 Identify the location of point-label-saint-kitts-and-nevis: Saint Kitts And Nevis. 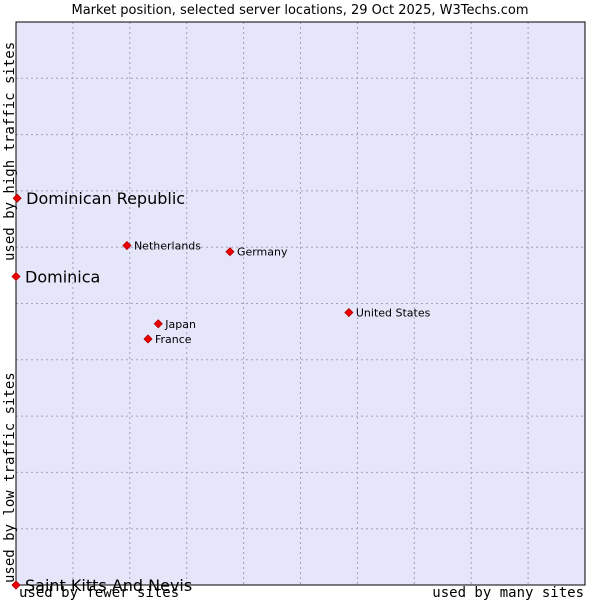
(108, 585).